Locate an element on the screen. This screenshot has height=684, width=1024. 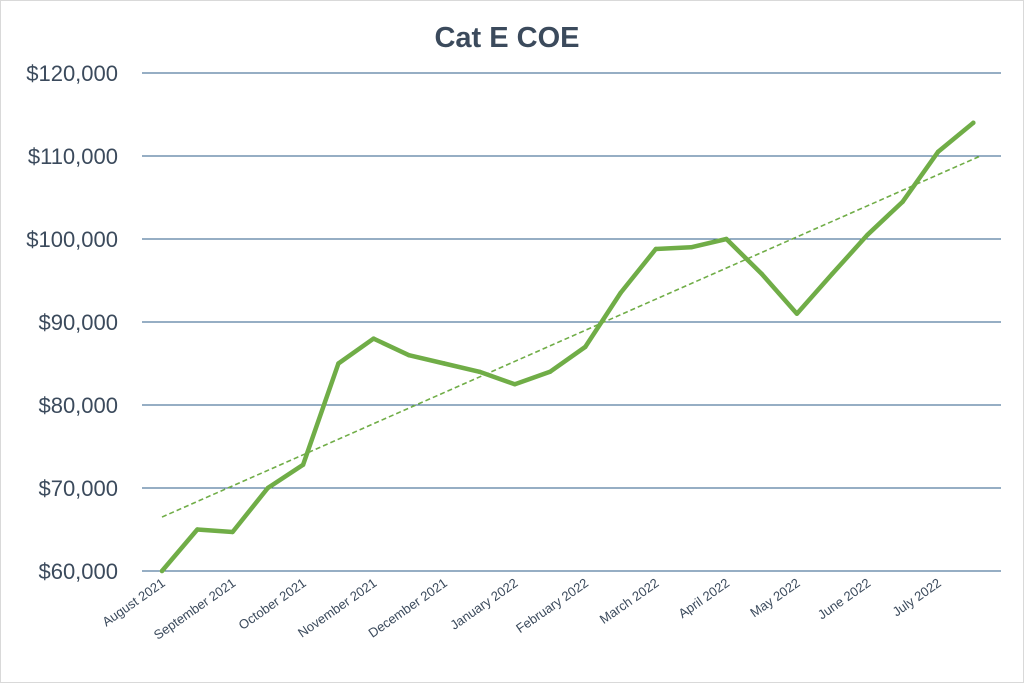
y-tick-label: $120,000 is located at coordinates (72, 73).